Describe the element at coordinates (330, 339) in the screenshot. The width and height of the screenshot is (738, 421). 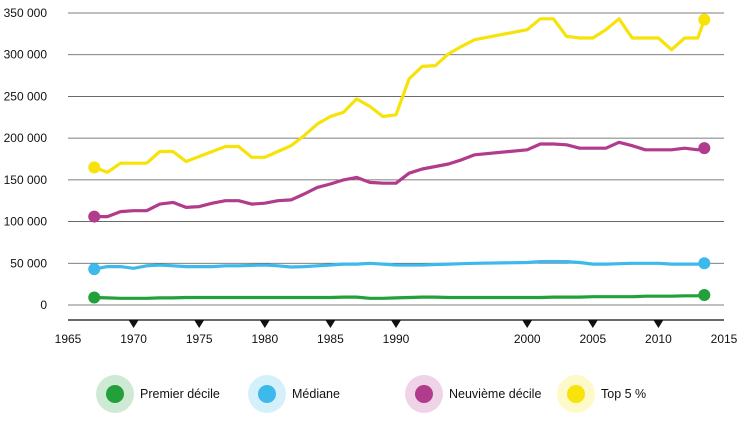
I see `x-tick-label: 1985` at that location.